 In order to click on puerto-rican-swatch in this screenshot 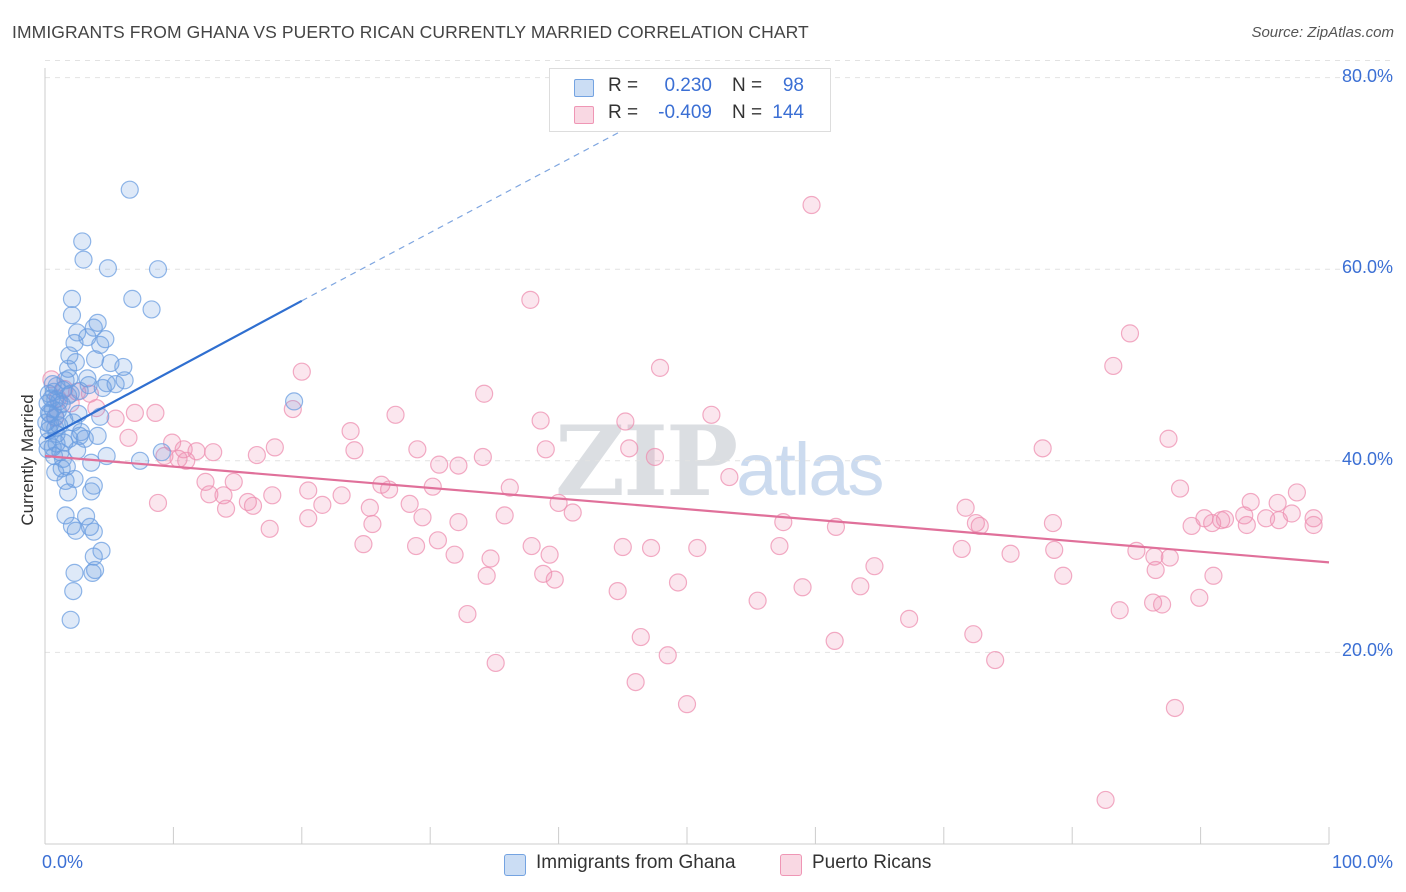, I will do `click(584, 115)`.